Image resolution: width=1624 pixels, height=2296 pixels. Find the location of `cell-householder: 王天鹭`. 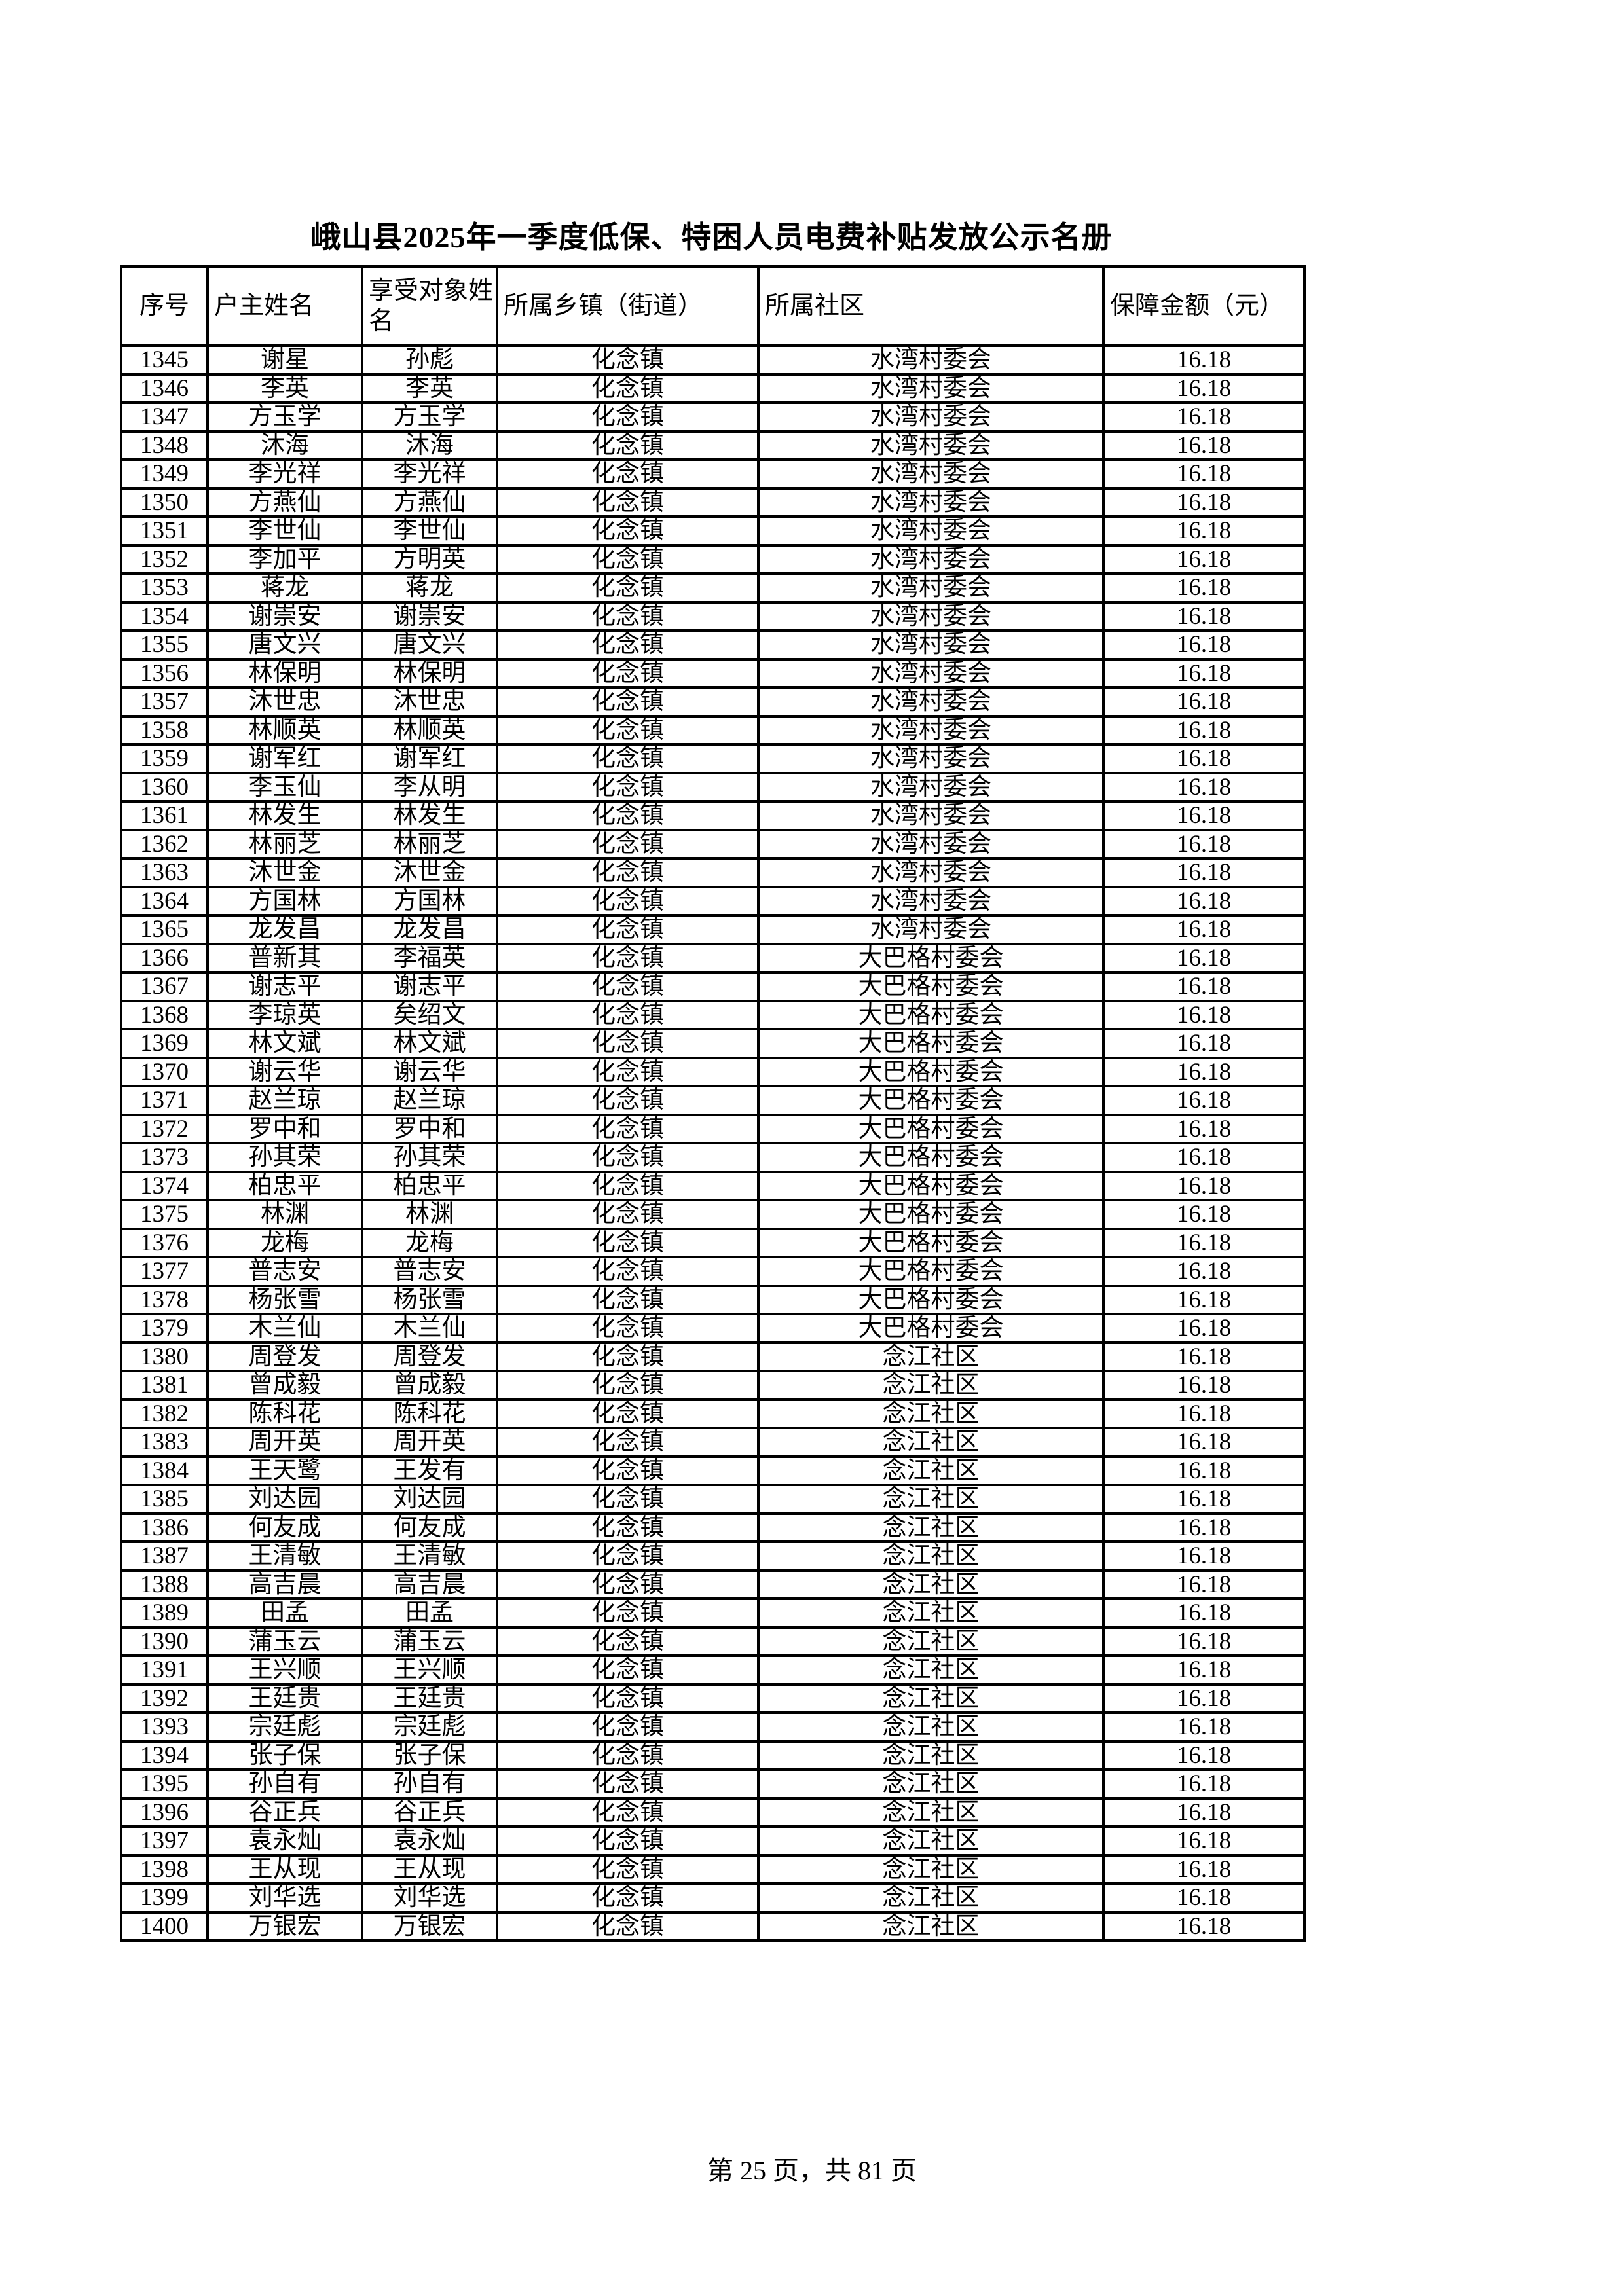

cell-householder: 王天鹭 is located at coordinates (284, 1470).